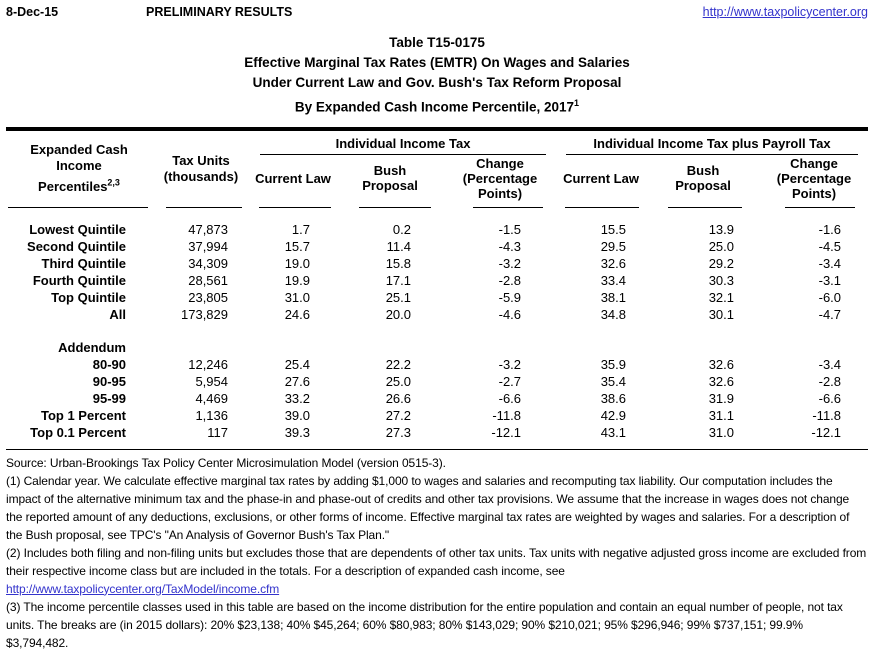 Image resolution: width=874 pixels, height=664 pixels. Describe the element at coordinates (830, 246) in the screenshot. I see `payroll-change-value: -4.5` at that location.